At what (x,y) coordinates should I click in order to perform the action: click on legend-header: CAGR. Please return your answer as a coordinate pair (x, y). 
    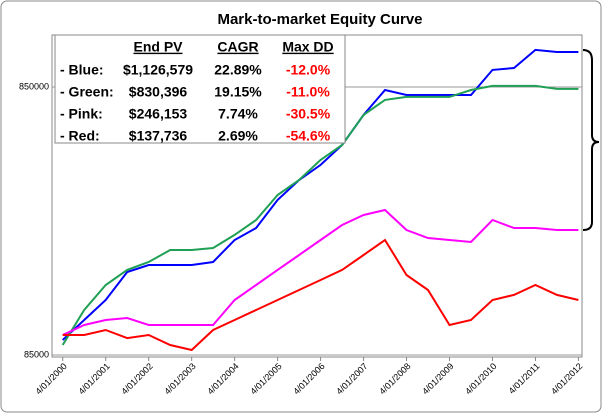
    Looking at the image, I should click on (237, 47).